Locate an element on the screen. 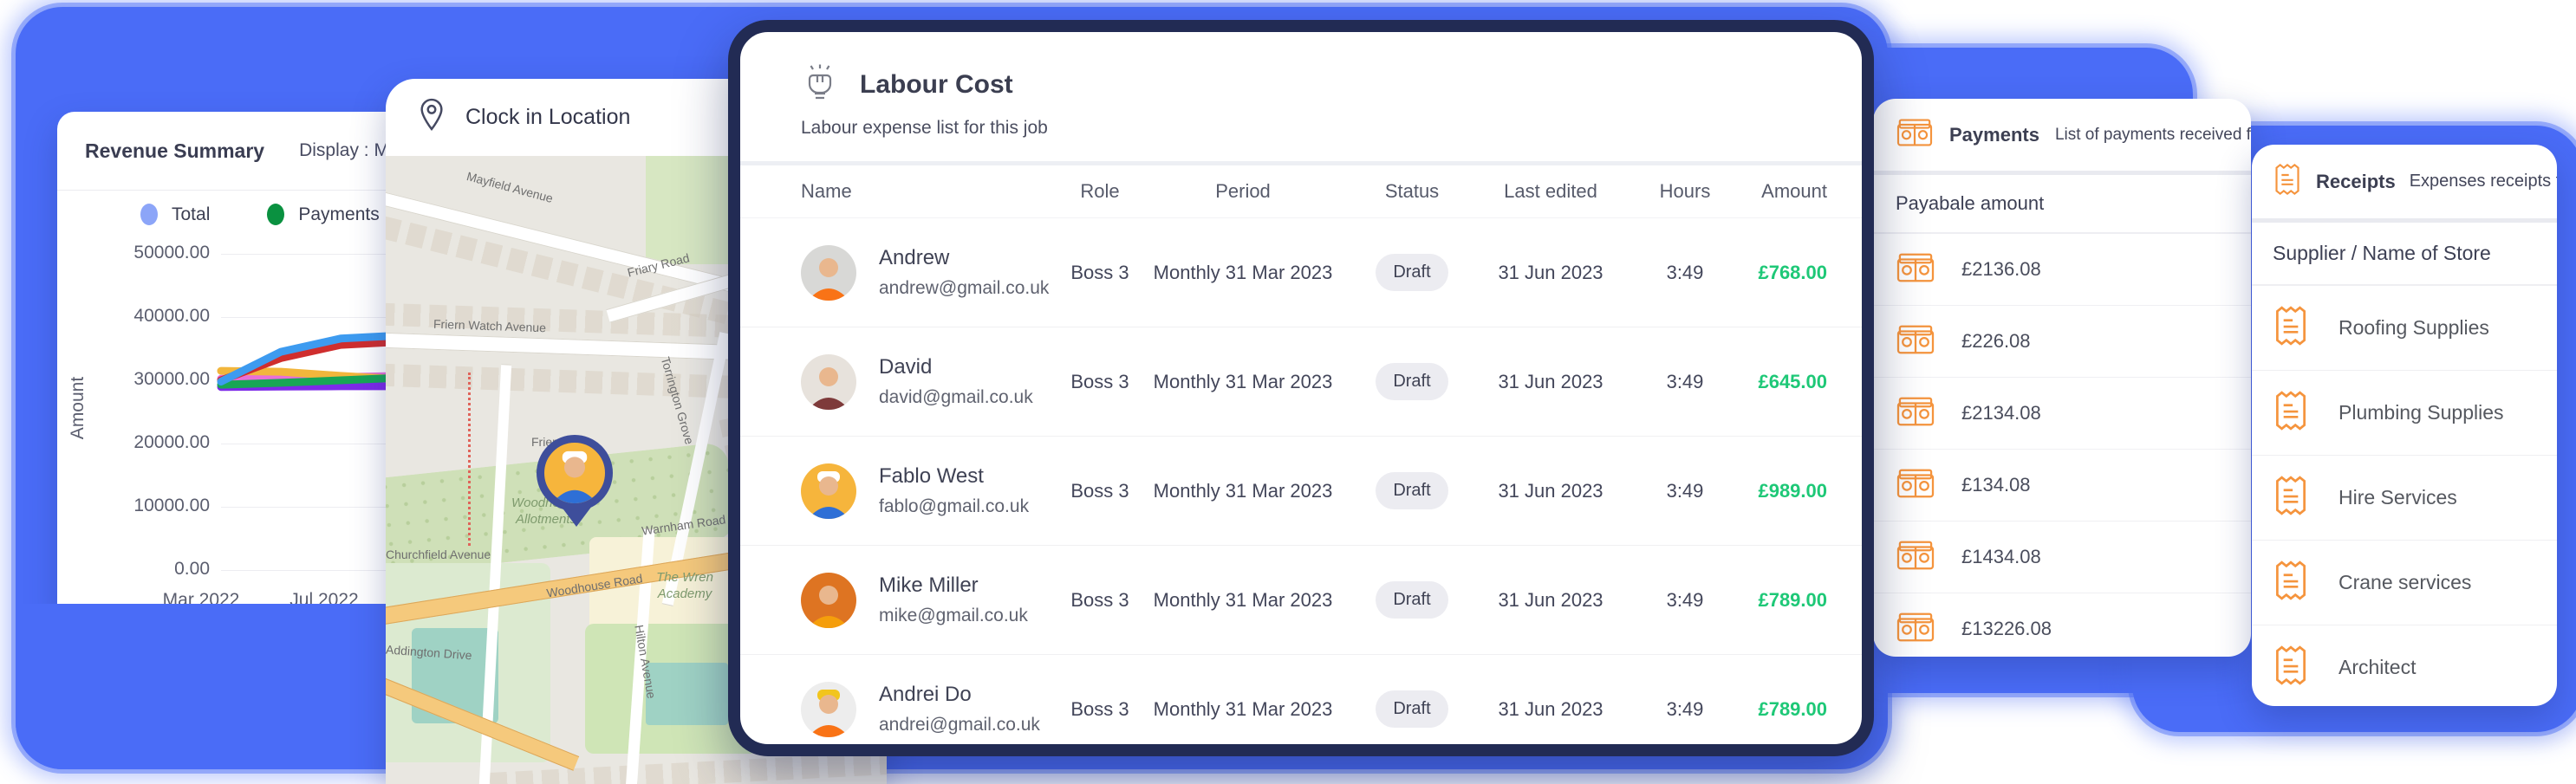 The width and height of the screenshot is (2576, 784). y-axis-tick: 10000.00 is located at coordinates (171, 505).